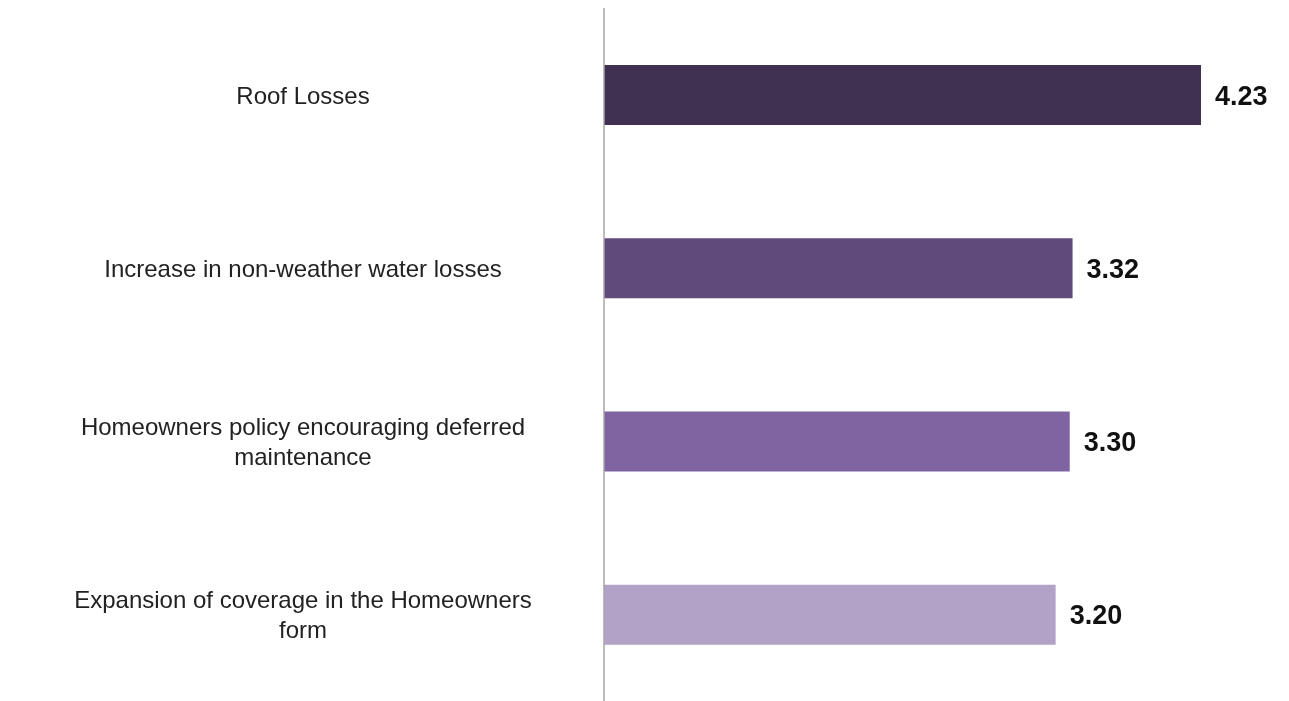 This screenshot has width=1289, height=701. Describe the element at coordinates (1096, 615) in the screenshot. I see `data-label: 3.20` at that location.